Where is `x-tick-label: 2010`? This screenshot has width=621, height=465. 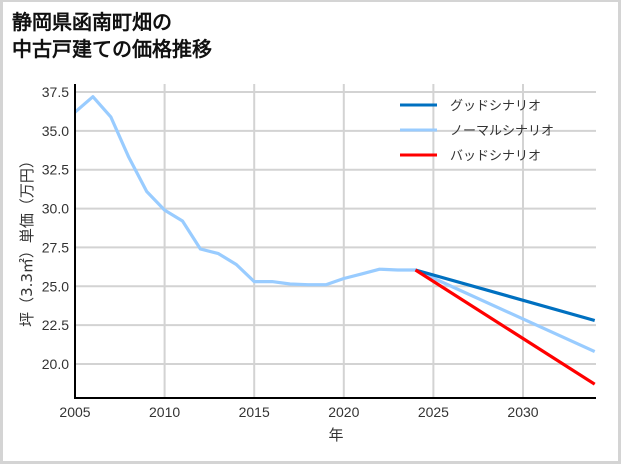
x-tick-label: 2010 is located at coordinates (164, 412).